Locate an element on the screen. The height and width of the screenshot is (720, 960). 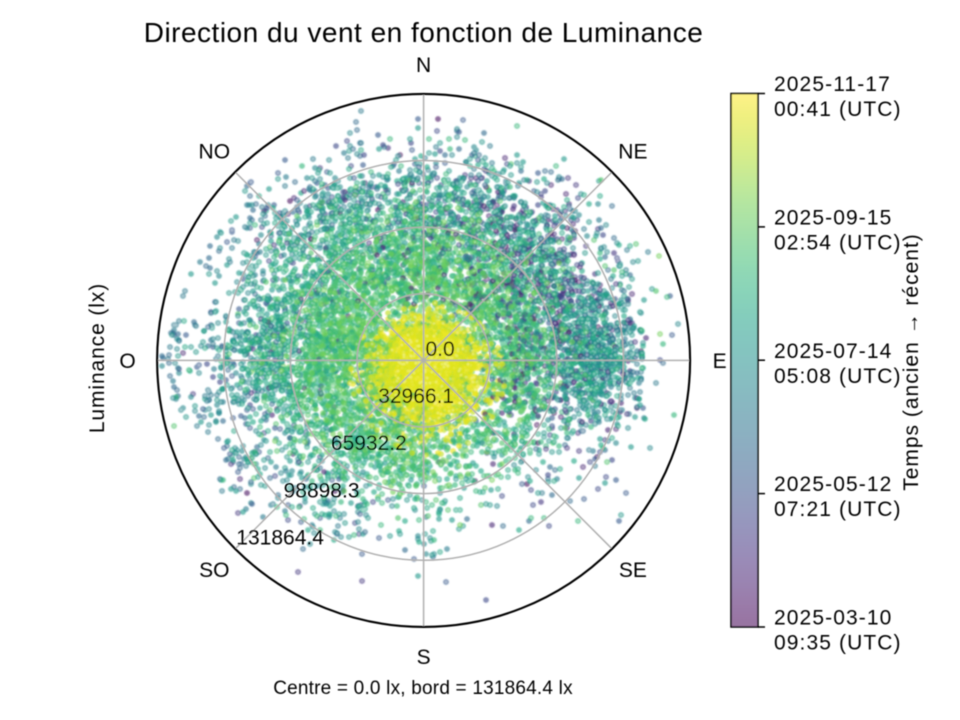
svg-text: 05:08 (UTC) is located at coordinates (838, 376).